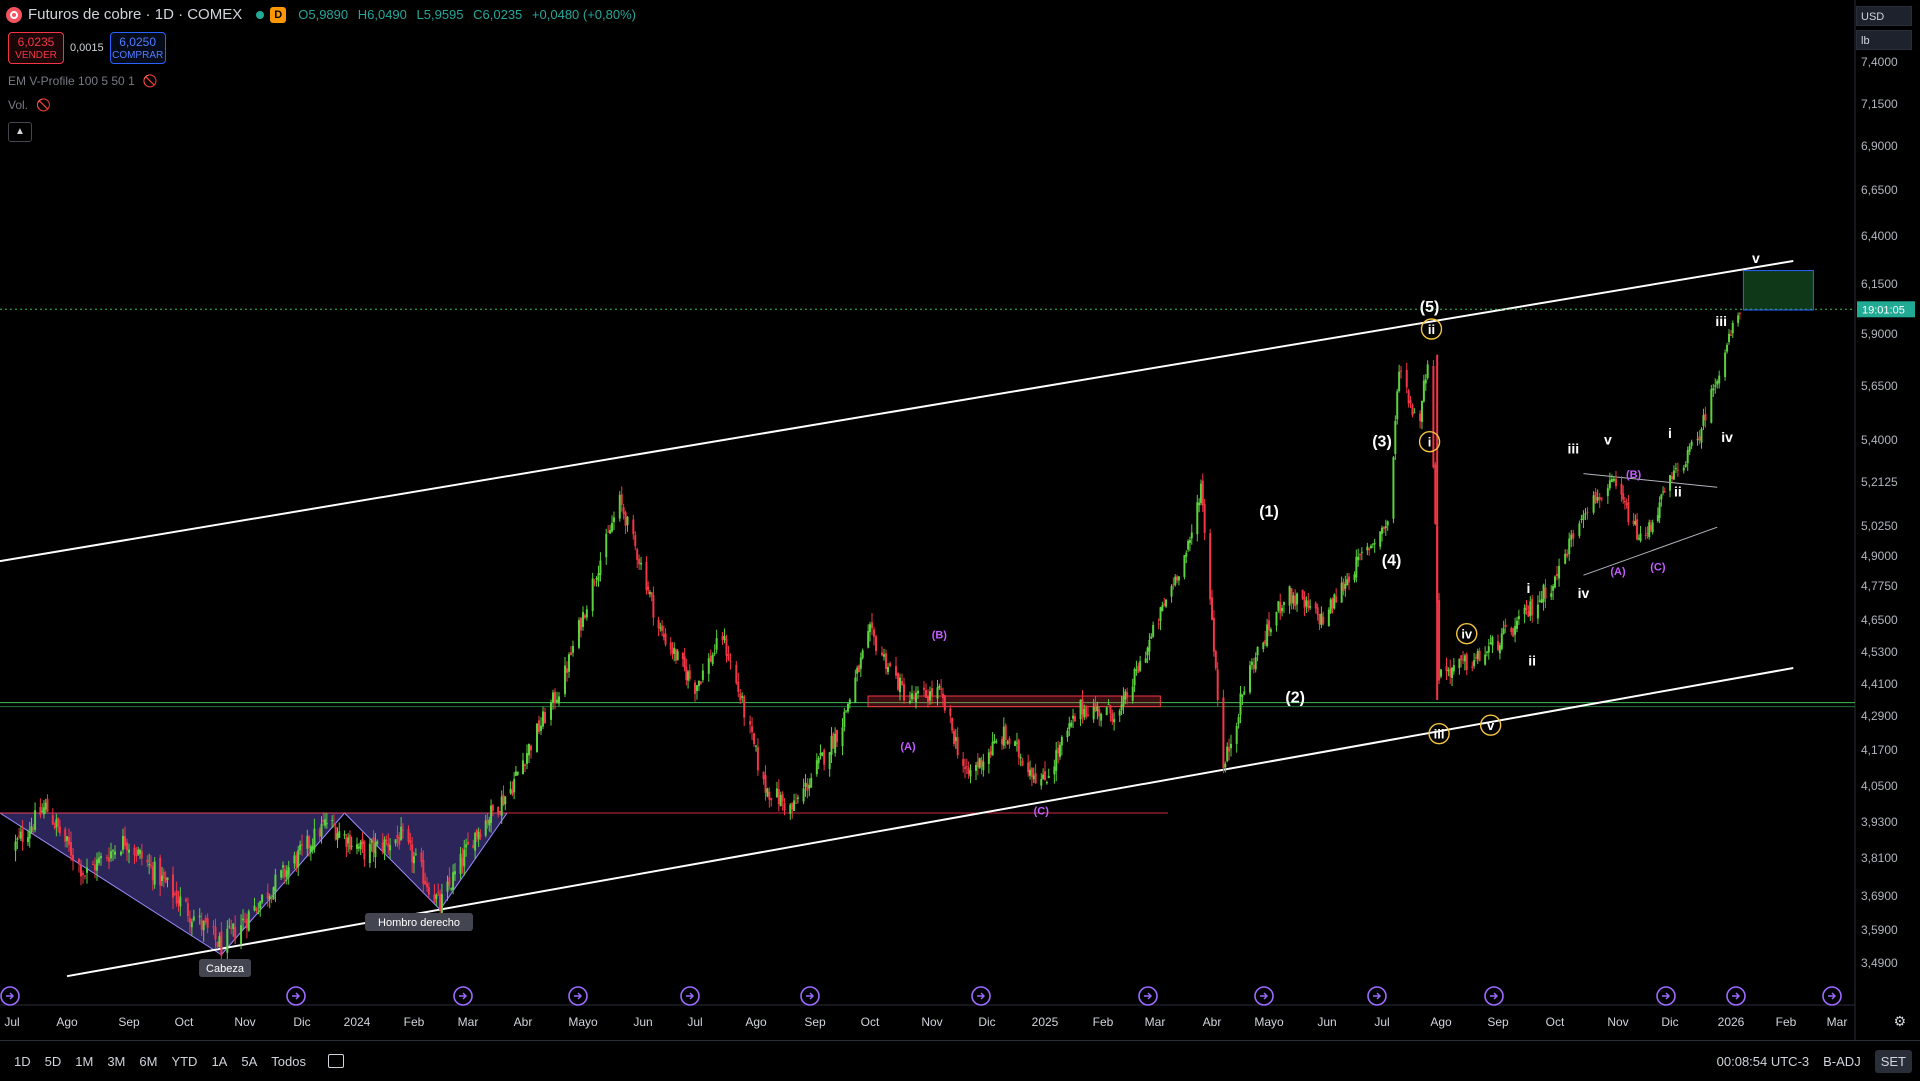  I want to click on time-tick-label: 2024, so click(357, 1022).